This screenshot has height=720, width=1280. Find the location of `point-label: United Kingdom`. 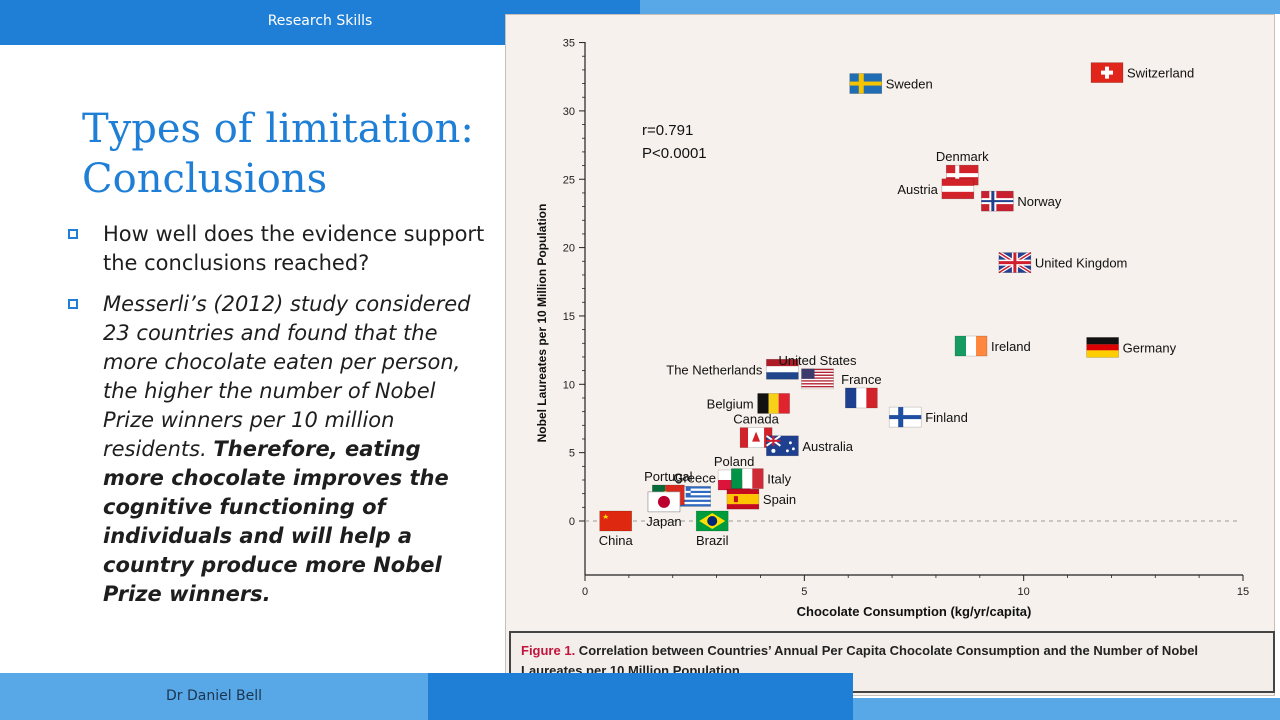

point-label: United Kingdom is located at coordinates (1081, 263).